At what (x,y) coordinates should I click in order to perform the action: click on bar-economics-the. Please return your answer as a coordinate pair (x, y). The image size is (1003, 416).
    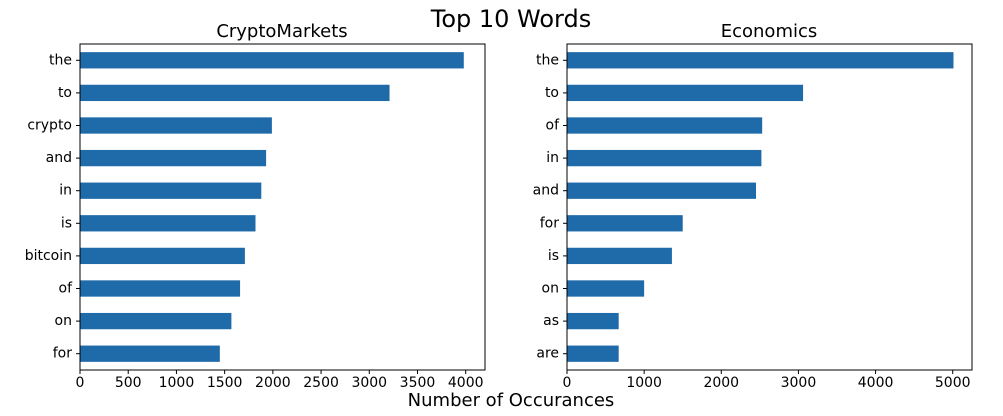
    Looking at the image, I should click on (760, 60).